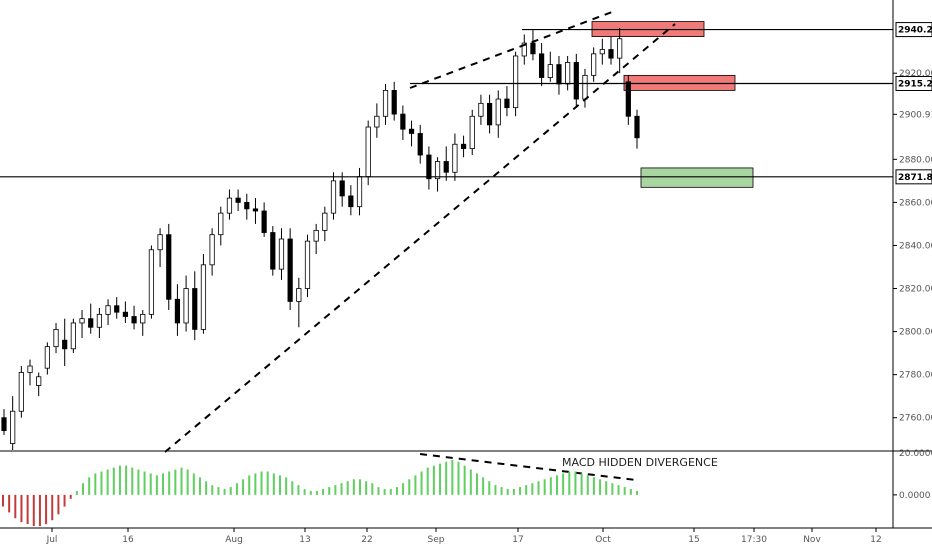 The height and width of the screenshot is (550, 932). What do you see at coordinates (304, 540) in the screenshot?
I see `date-tick-label: 13` at bounding box center [304, 540].